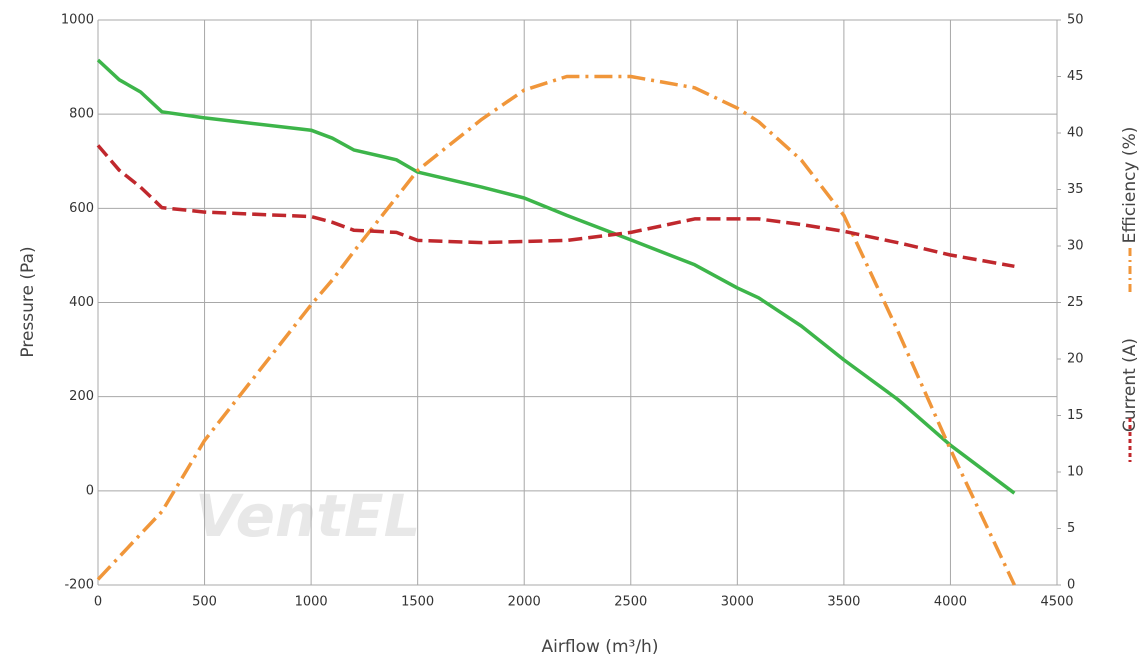 This screenshot has width=1148, height=669. I want to click on x-tick-label: 3500, so click(843, 602).